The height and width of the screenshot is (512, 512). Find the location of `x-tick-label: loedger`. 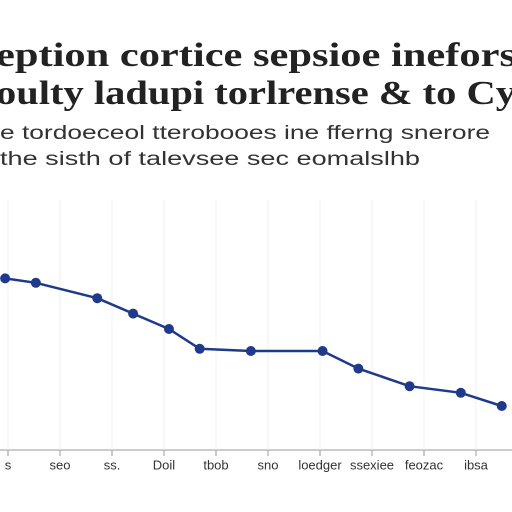

x-tick-label: loedger is located at coordinates (320, 464).